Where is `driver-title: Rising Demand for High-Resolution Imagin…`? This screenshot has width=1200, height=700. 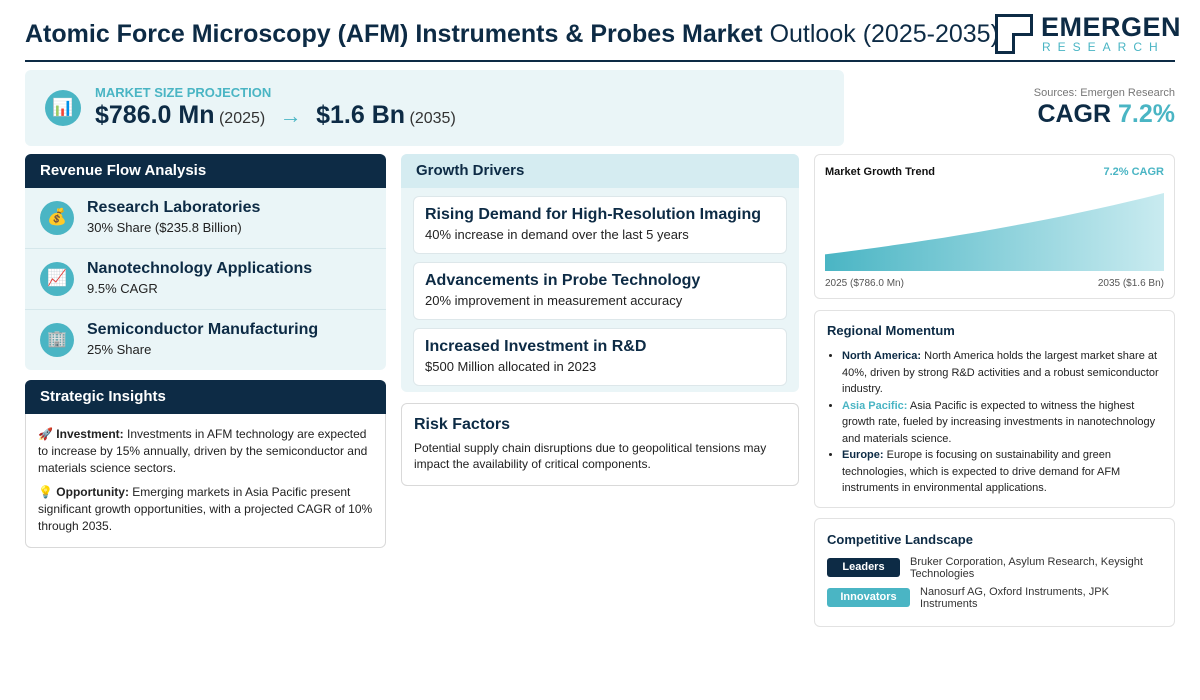 driver-title: Rising Demand for High-Resolution Imagin… is located at coordinates (593, 214).